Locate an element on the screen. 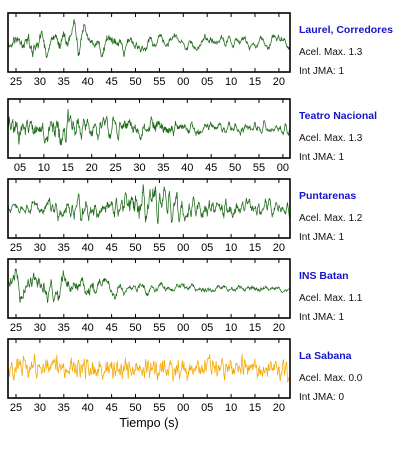 This screenshot has width=410, height=460. acel-max-2: Acel. Max. 1.2 is located at coordinates (331, 218).